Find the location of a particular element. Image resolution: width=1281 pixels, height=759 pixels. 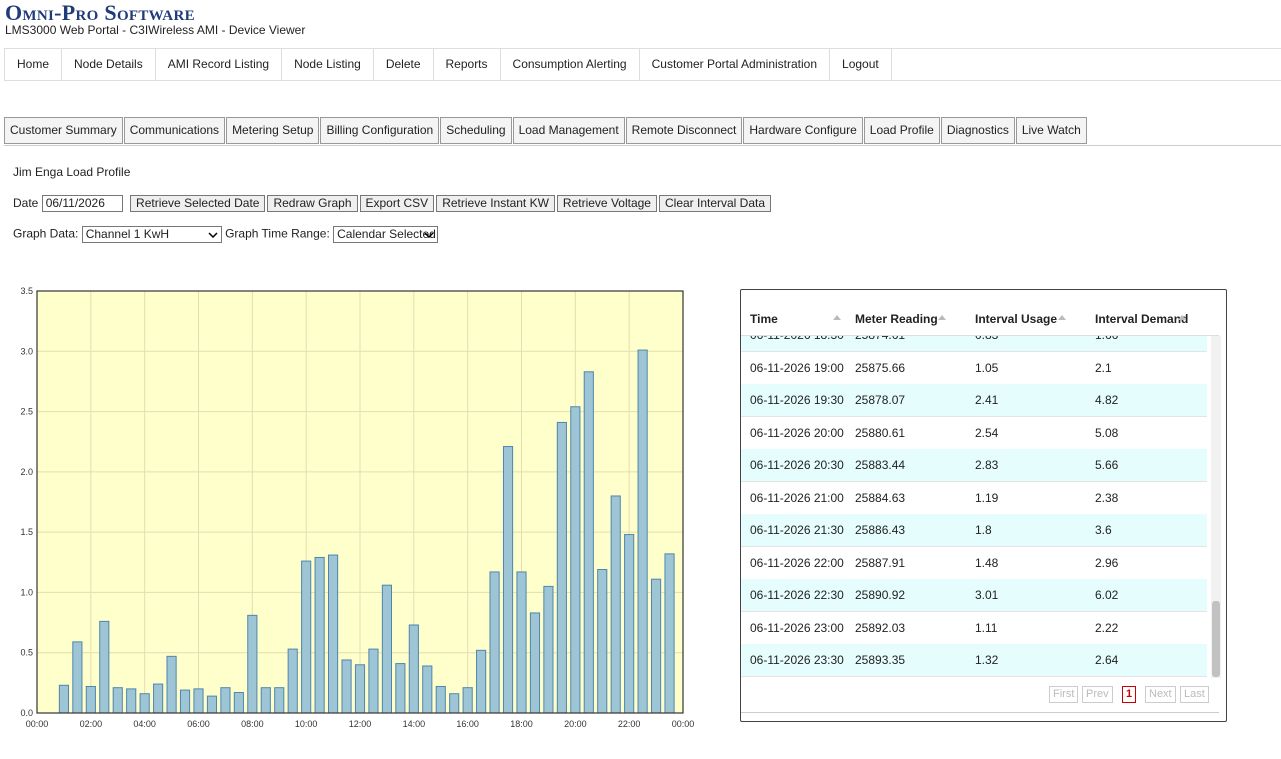

tab: Live Watch is located at coordinates (1051, 130).